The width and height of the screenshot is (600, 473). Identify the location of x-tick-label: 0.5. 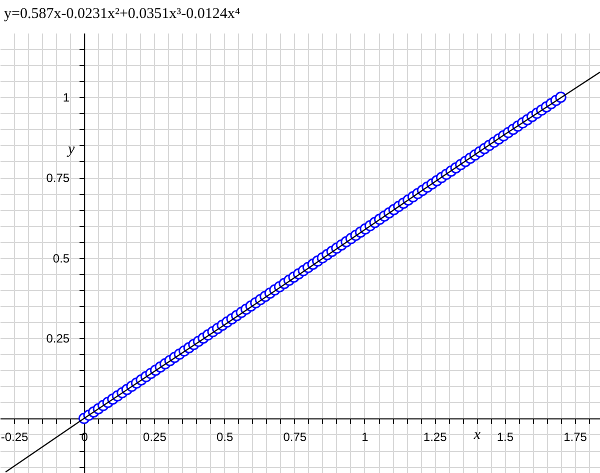
(225, 437).